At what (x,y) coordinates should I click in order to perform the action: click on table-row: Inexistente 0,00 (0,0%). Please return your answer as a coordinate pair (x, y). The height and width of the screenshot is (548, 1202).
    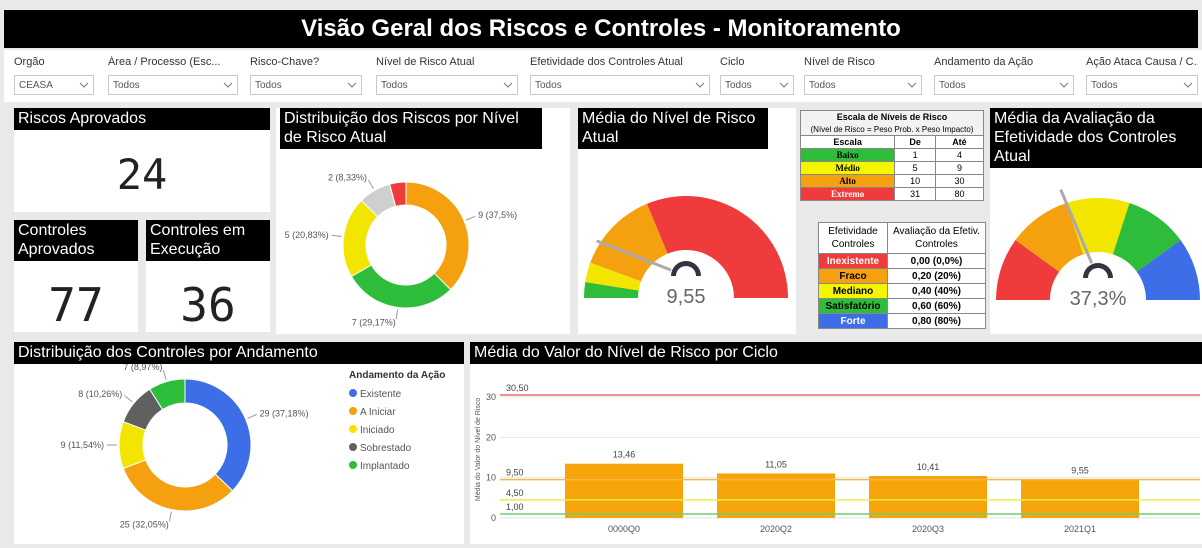
    Looking at the image, I should click on (902, 261).